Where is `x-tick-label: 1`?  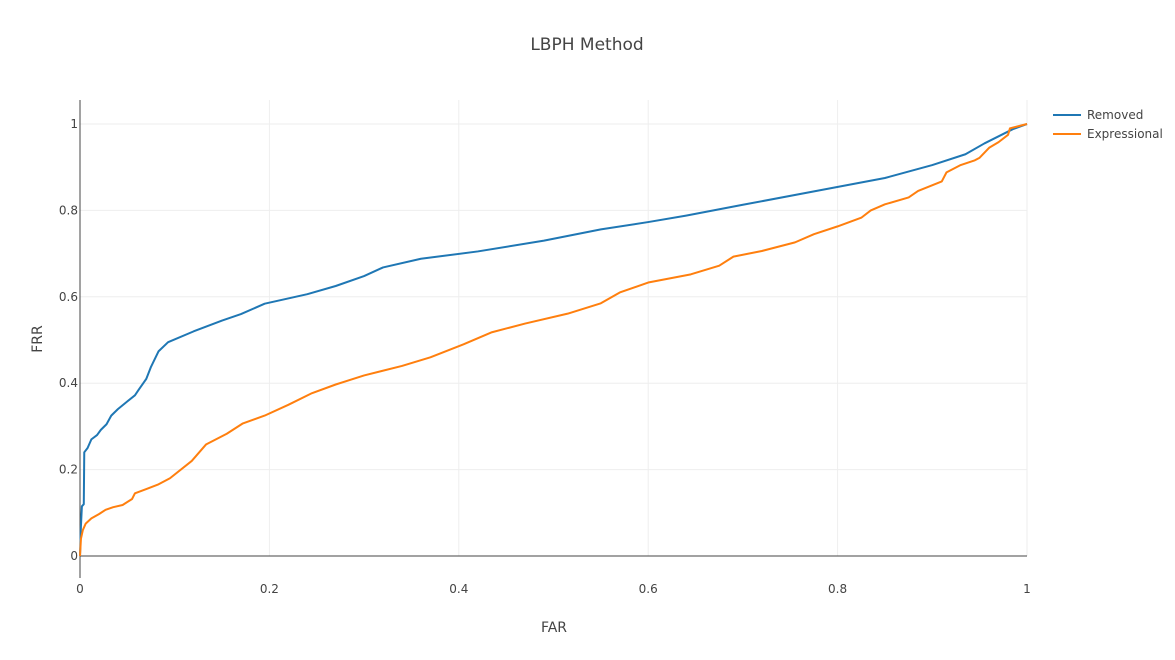
x-tick-label: 1 is located at coordinates (1027, 589).